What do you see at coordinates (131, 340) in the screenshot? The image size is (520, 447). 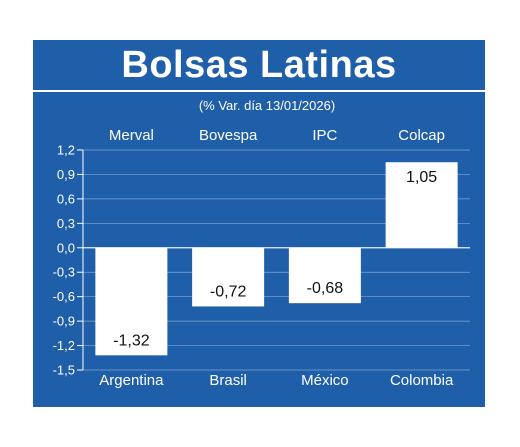 I see `bar-value-label: -1,32` at bounding box center [131, 340].